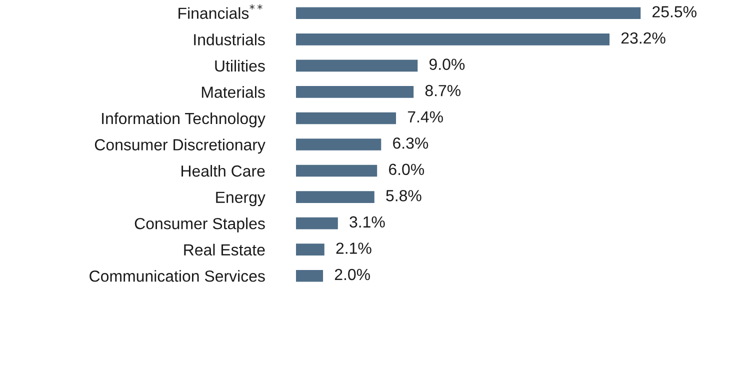 The width and height of the screenshot is (744, 384). I want to click on data-label: 5.8%, so click(404, 196).